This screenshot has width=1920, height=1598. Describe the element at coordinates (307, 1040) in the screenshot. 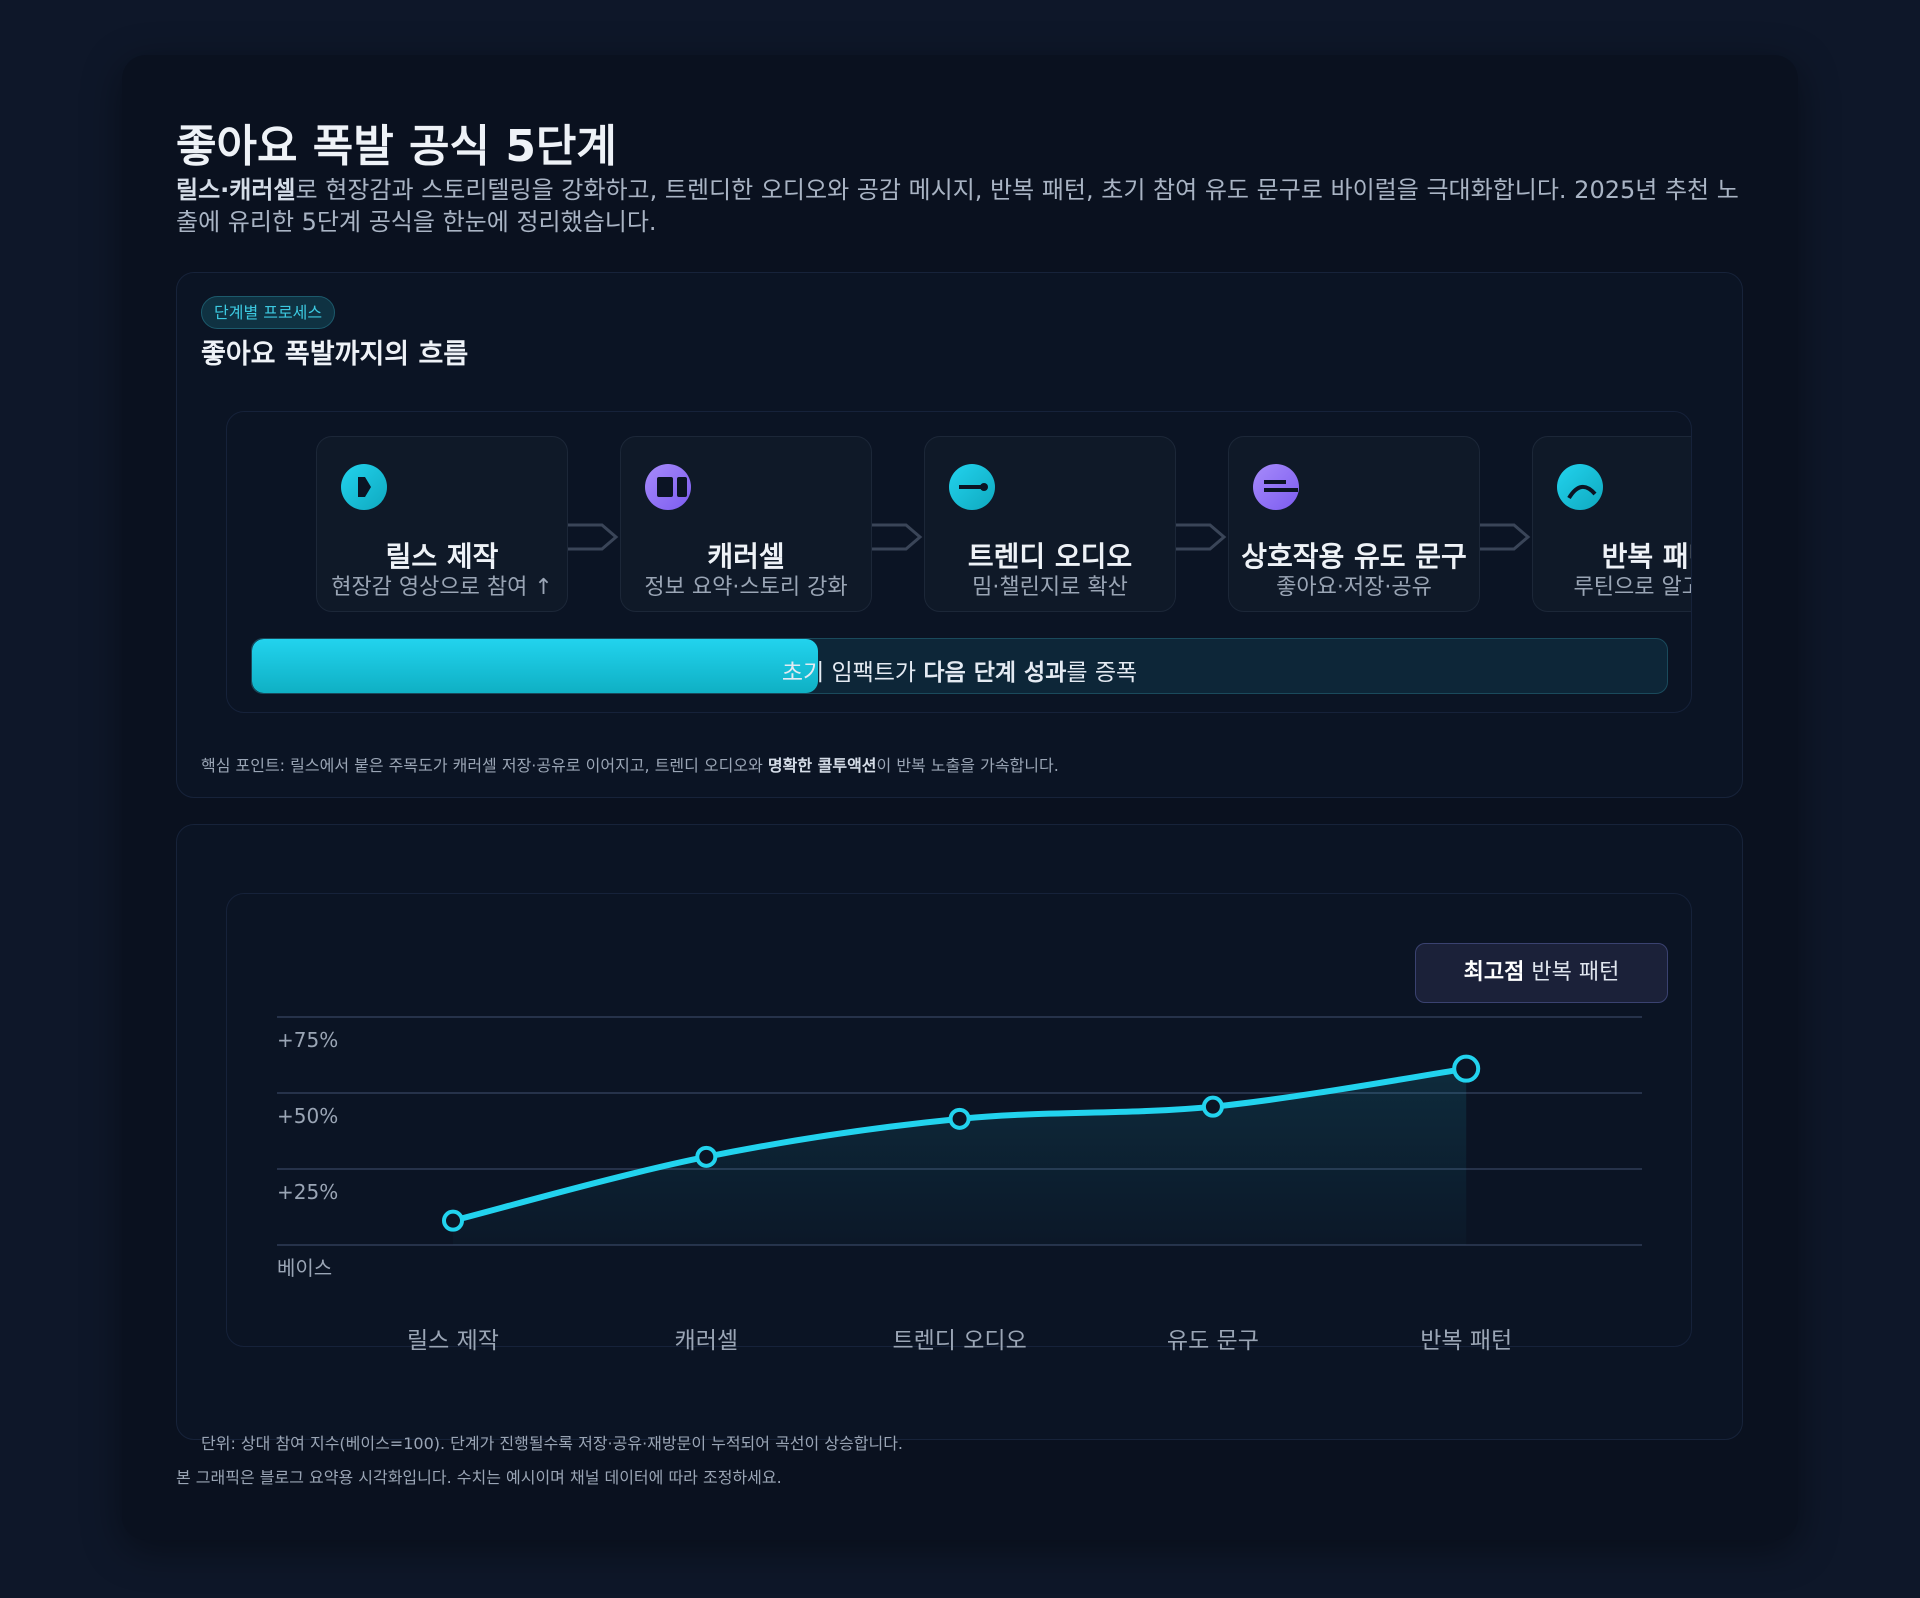

I see `y-tick-label: +75%` at that location.